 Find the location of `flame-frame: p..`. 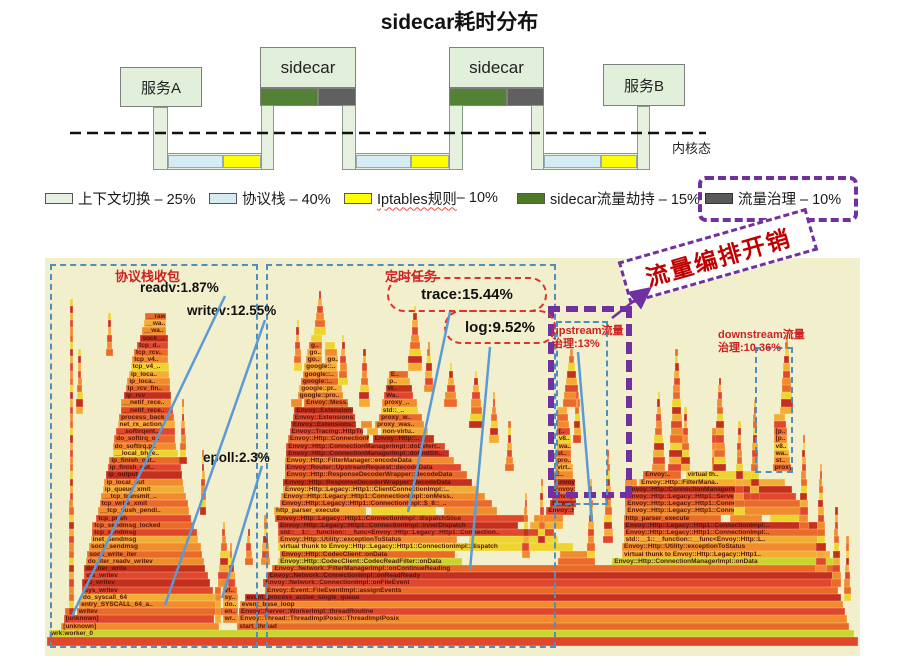

flame-frame: p.. is located at coordinates (399, 381).